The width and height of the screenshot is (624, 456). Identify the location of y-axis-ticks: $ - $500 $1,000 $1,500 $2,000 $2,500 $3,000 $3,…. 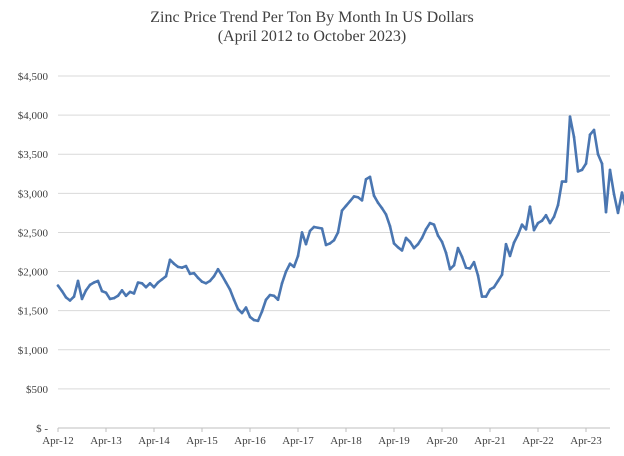
(33, 253).